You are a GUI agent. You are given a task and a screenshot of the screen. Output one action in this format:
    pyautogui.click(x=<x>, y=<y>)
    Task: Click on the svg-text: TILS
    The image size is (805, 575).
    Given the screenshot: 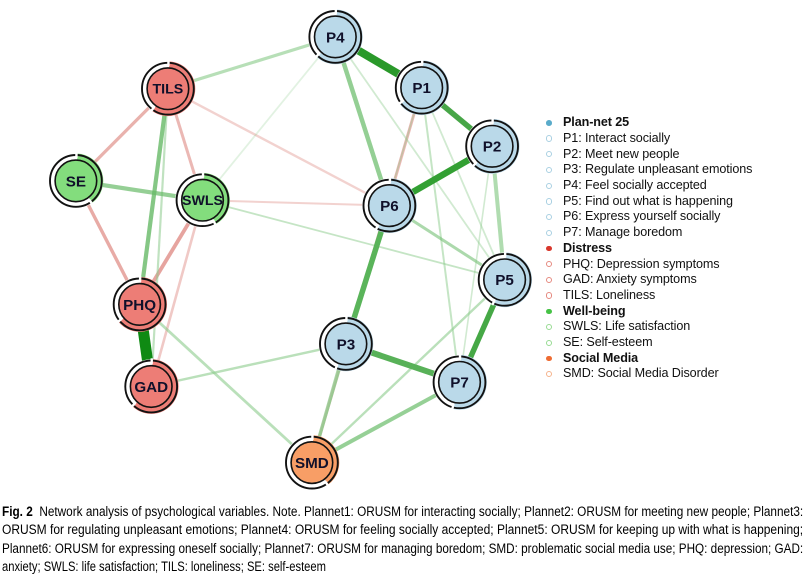 What is the action you would take?
    pyautogui.click(x=168, y=90)
    